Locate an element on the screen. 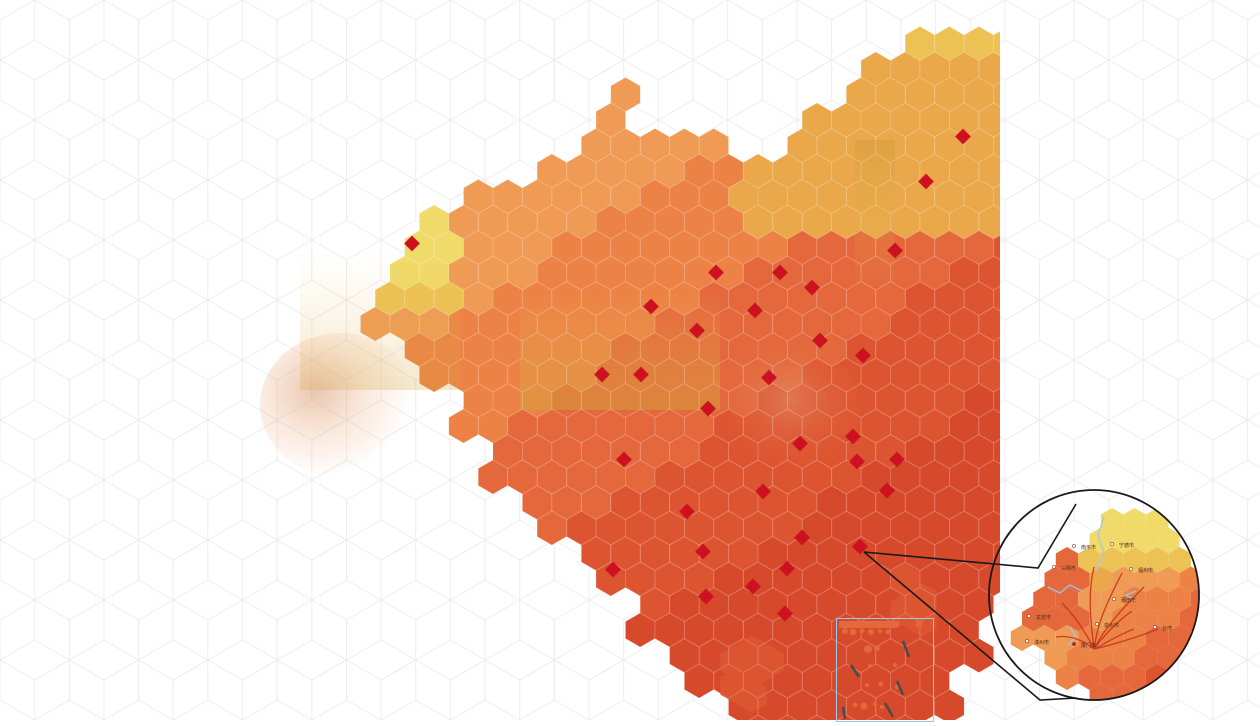 The image size is (1260, 726). city-label-nanchang is located at coordinates (802, 537).